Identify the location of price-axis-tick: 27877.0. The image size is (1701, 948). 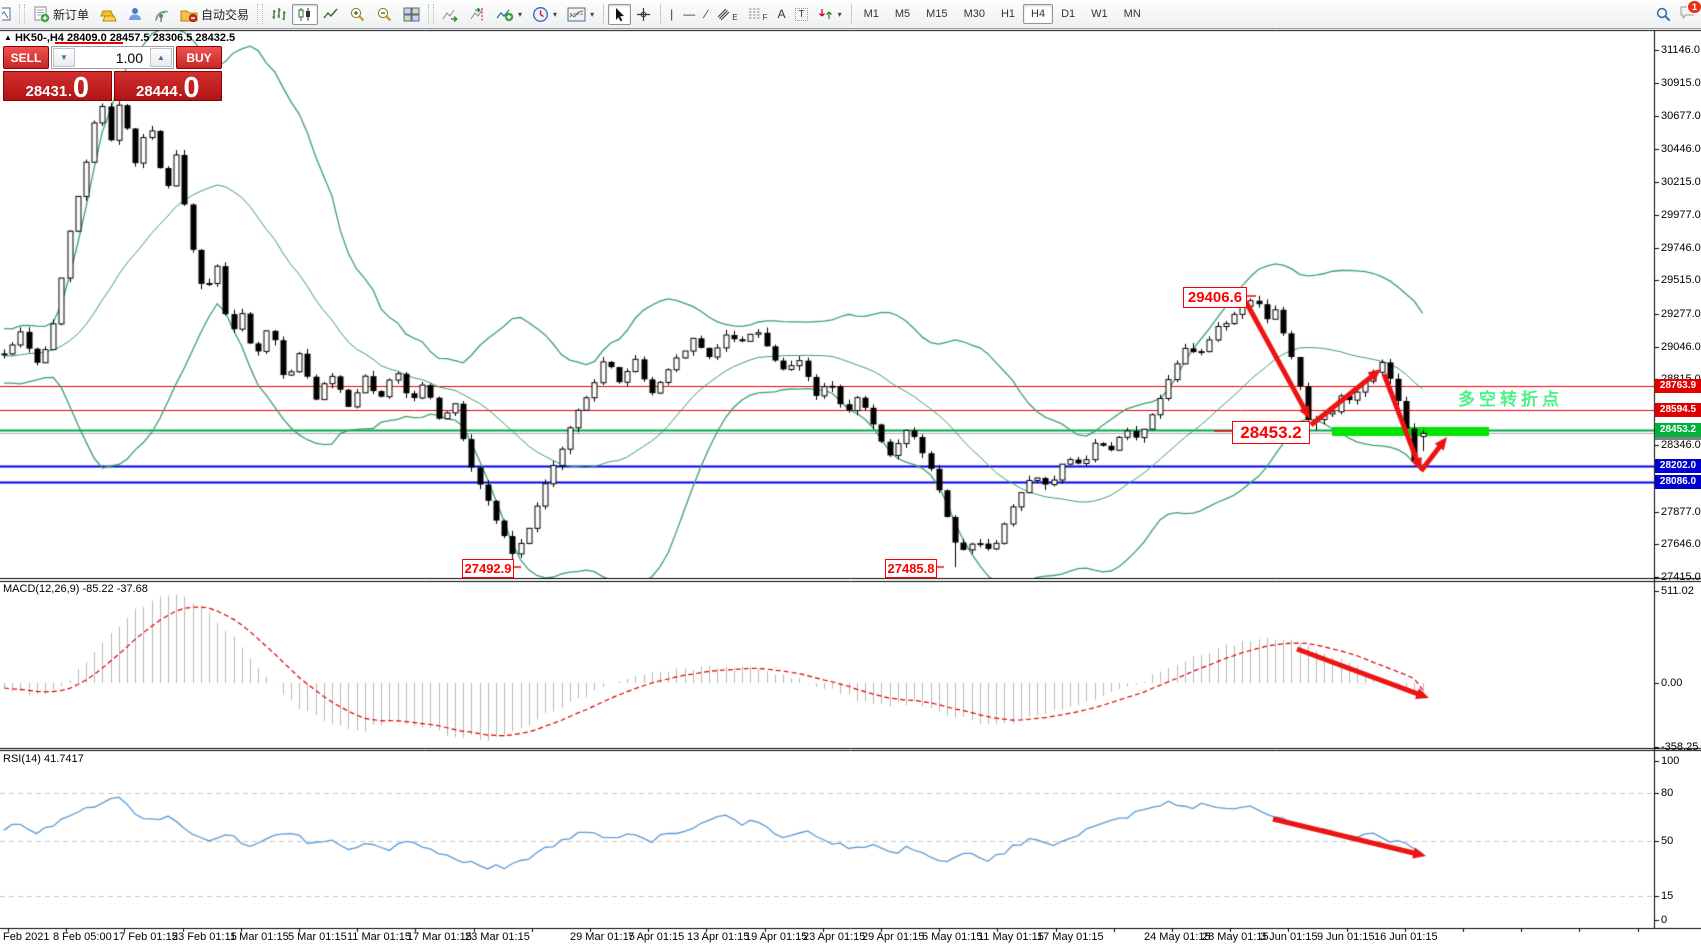
(1681, 512).